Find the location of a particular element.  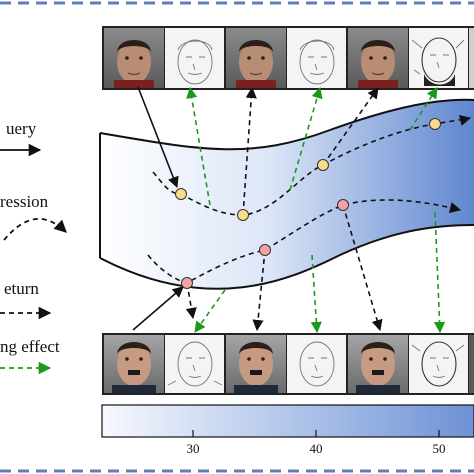

legend-query-label: uery is located at coordinates (21, 128).